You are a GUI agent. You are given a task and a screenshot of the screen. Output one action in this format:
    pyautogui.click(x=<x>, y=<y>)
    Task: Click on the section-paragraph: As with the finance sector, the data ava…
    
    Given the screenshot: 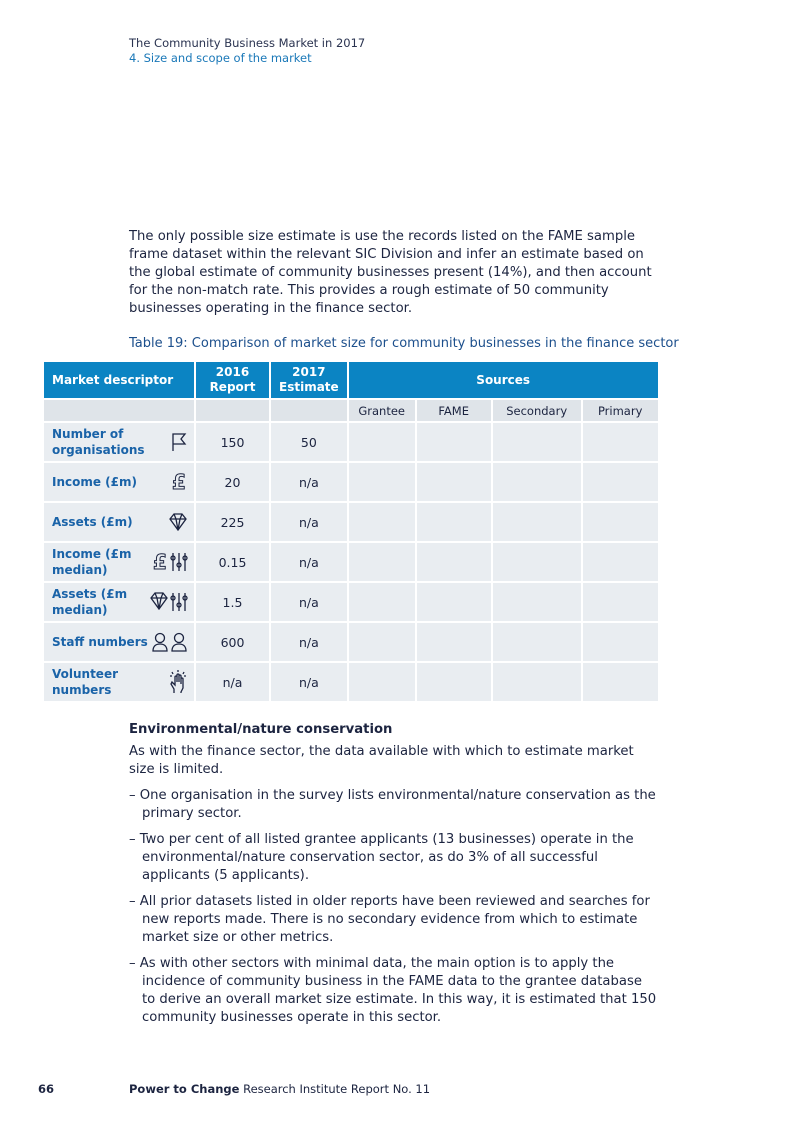 What is the action you would take?
    pyautogui.click(x=381, y=760)
    